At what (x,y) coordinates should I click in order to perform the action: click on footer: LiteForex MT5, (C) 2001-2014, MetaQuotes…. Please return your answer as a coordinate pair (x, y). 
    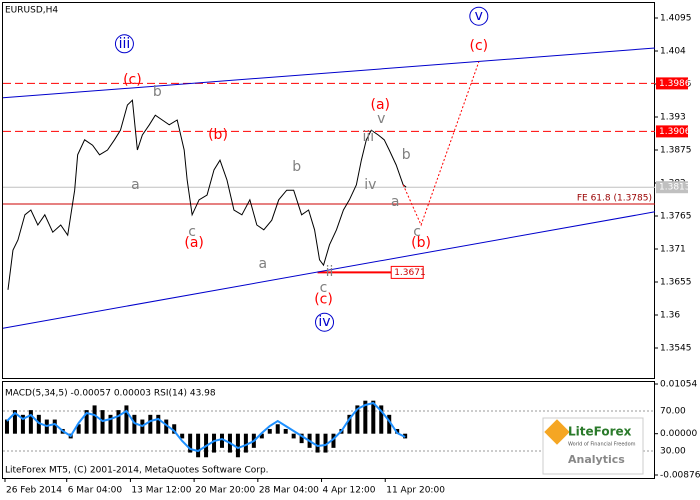
    Looking at the image, I should click on (137, 471).